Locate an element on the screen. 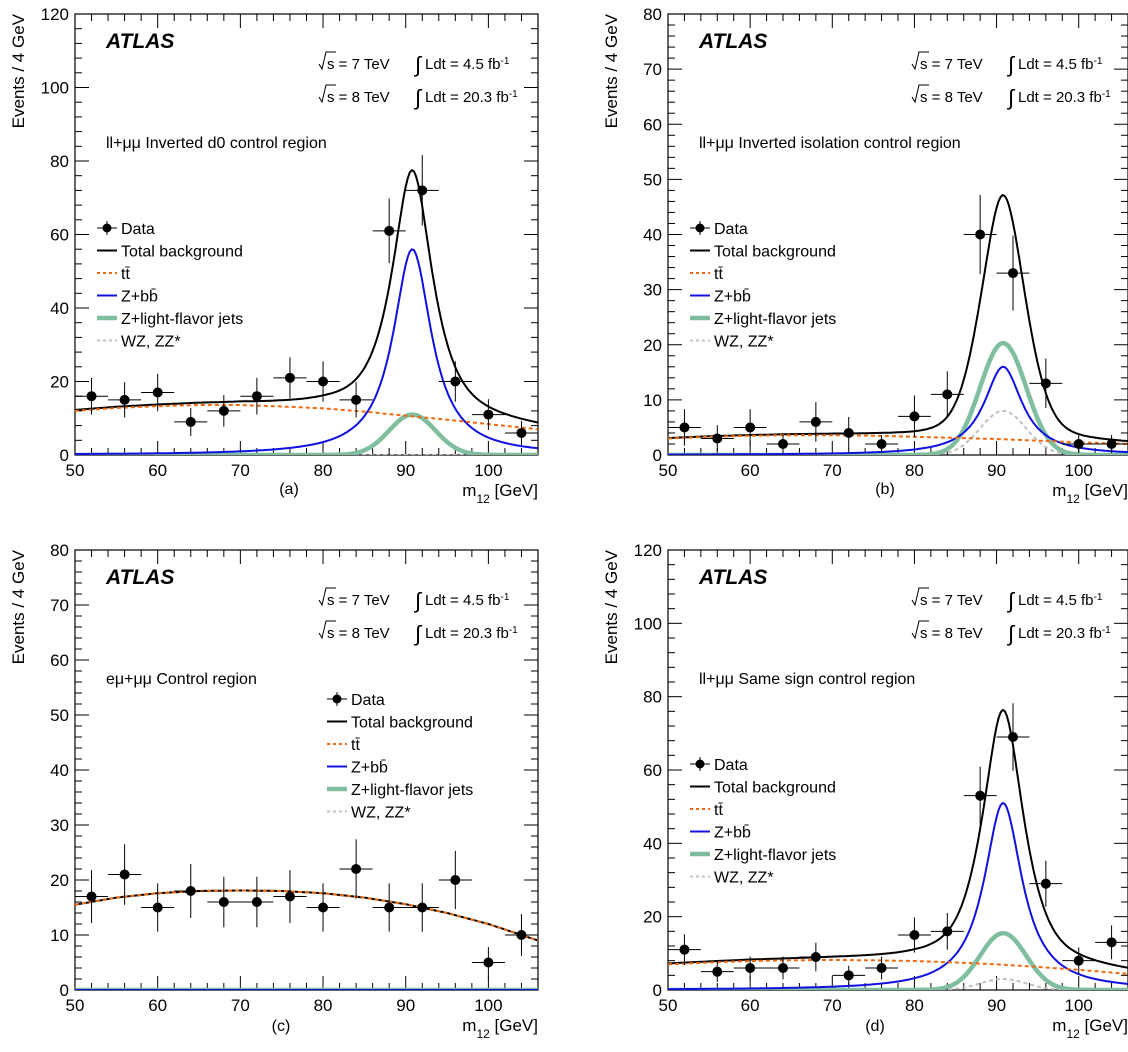 The image size is (1128, 1052). zlight-curve is located at coordinates (898, 960).